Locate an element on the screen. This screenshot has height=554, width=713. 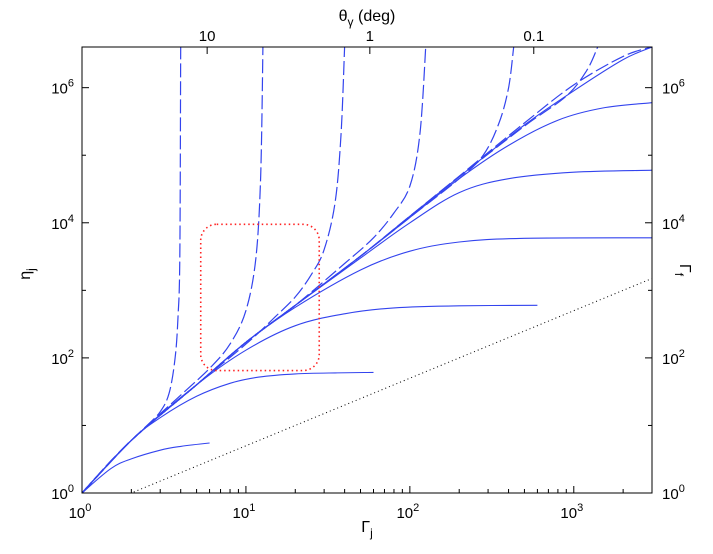
highlight-box is located at coordinates (260, 297).